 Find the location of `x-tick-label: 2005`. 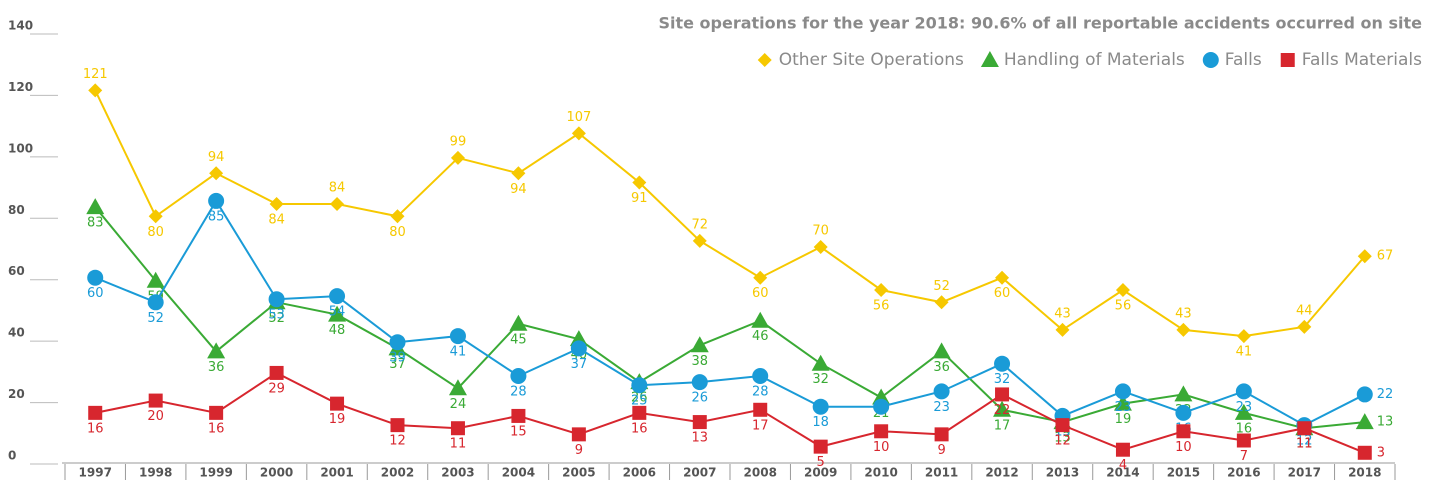

x-tick-label: 2005 is located at coordinates (578, 473).